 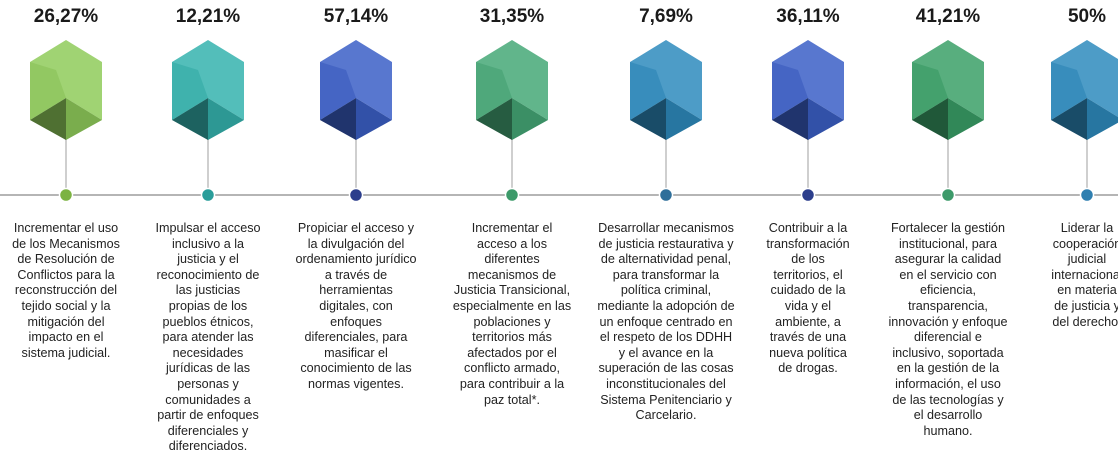 I want to click on description-line: Fortalecer la gestión, so click(x=948, y=228).